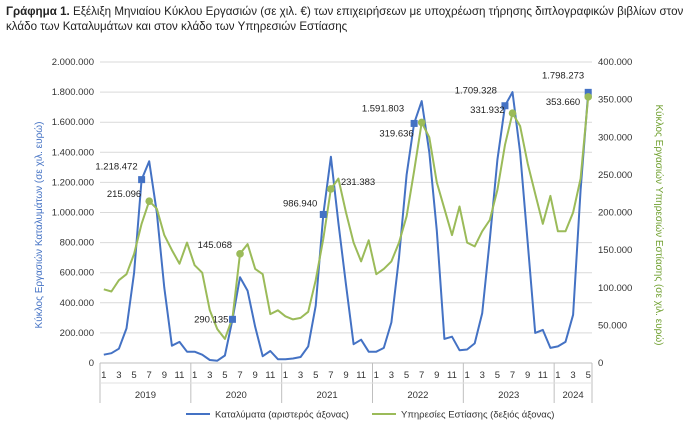 Image resolution: width=700 pixels, height=435 pixels. Describe the element at coordinates (77, 333) in the screenshot. I see `left-tick-label: 200.000` at that location.